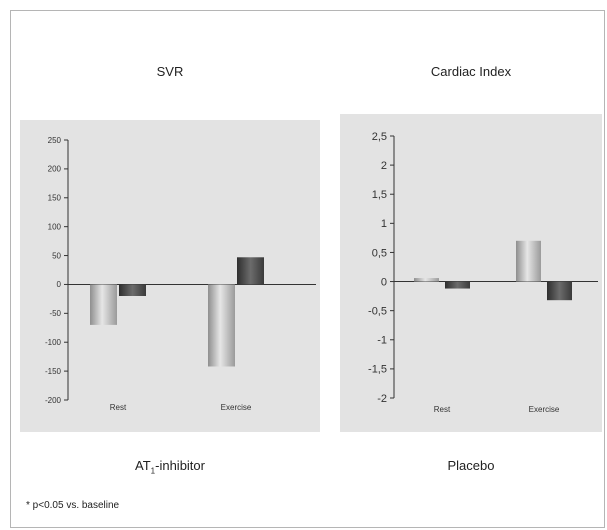  What do you see at coordinates (170, 71) in the screenshot?
I see `chart-title-svr: SVR` at bounding box center [170, 71].